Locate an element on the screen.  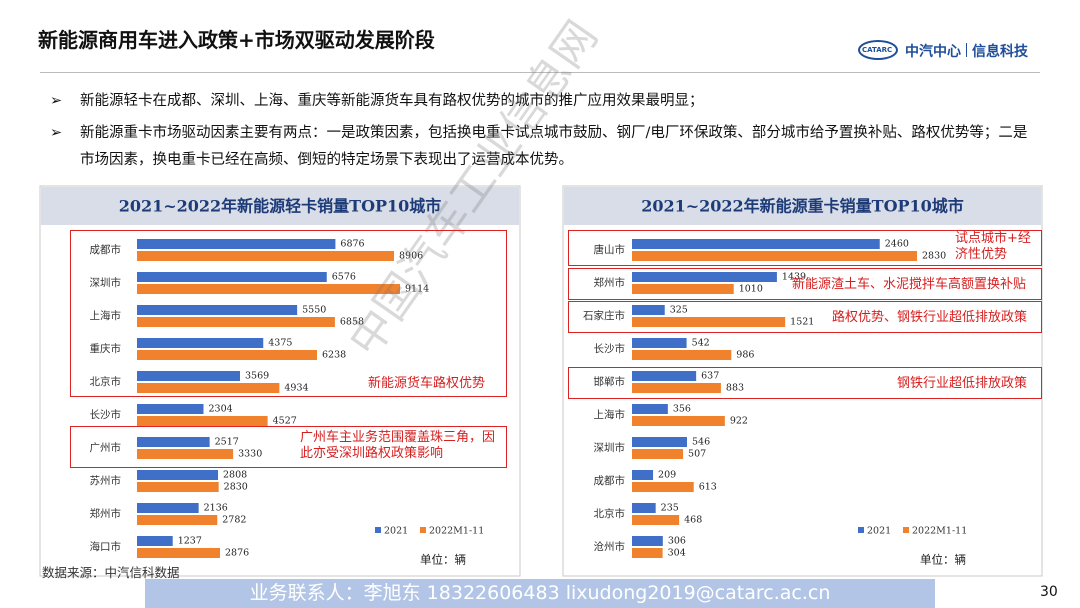
legend-label: 2022M1-11 is located at coordinates (939, 531).